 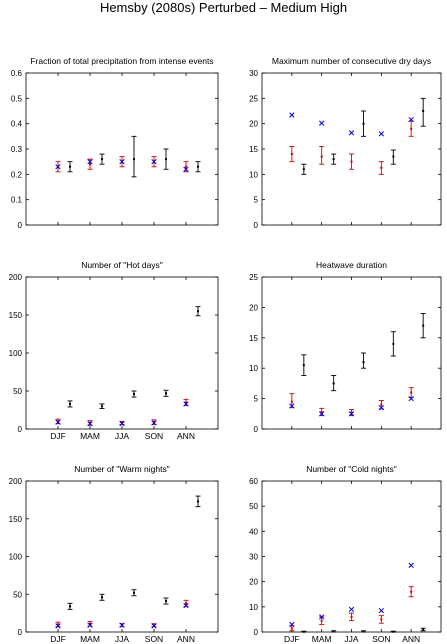 I want to click on y-tick-label: 20, so click(x=253, y=124).